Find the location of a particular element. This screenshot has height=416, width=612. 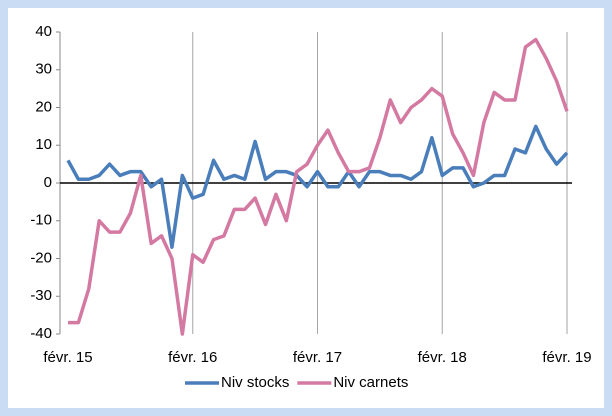

y-tick-label: -20 is located at coordinates (41, 257).